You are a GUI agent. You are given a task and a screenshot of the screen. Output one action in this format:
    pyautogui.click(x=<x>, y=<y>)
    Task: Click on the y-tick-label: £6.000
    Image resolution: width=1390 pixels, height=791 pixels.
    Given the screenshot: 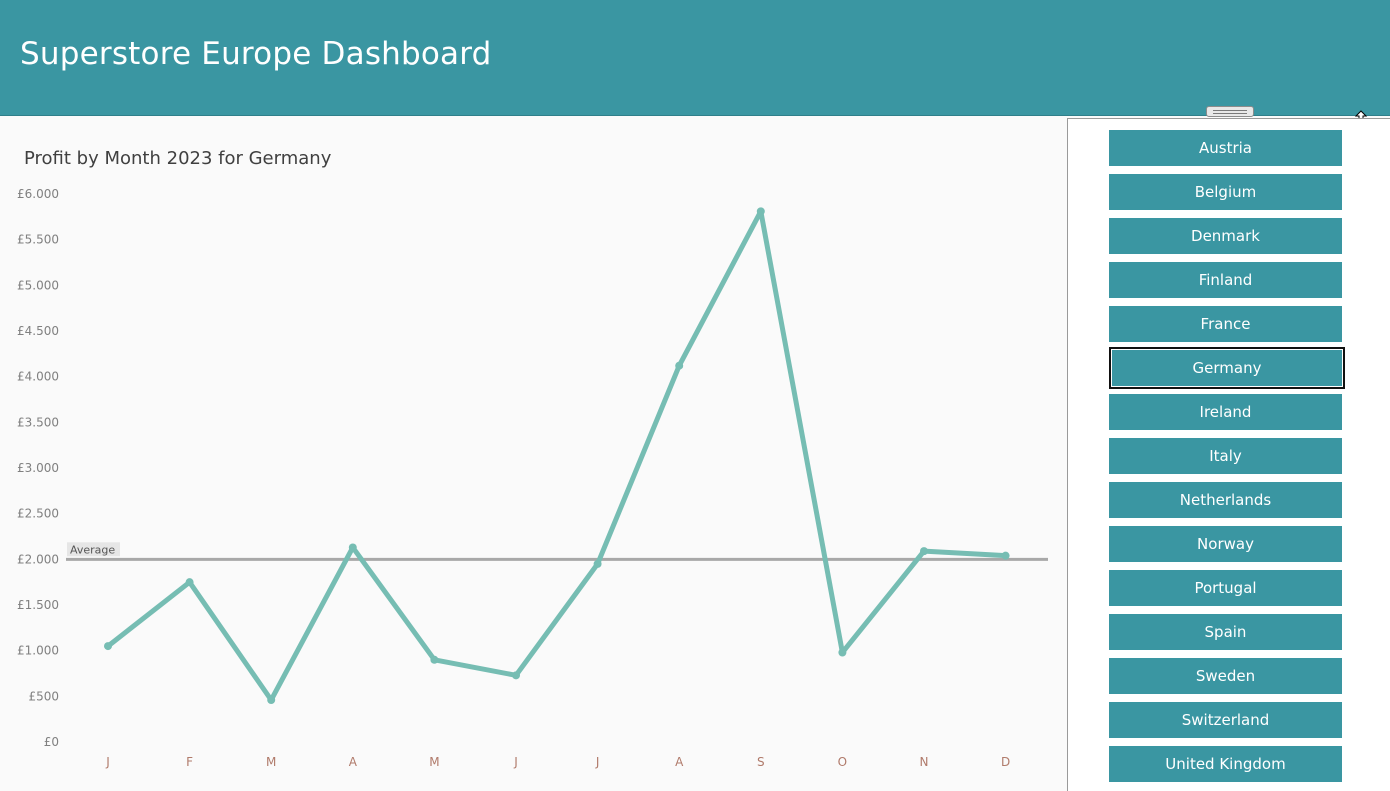 What is the action you would take?
    pyautogui.click(x=38, y=194)
    